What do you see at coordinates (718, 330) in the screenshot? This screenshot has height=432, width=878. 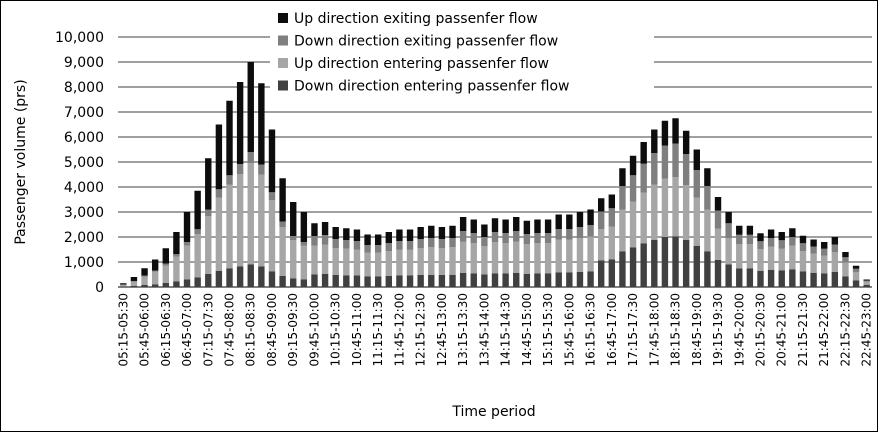 I see `x-tick-label: 19:15-19:30` at bounding box center [718, 330].